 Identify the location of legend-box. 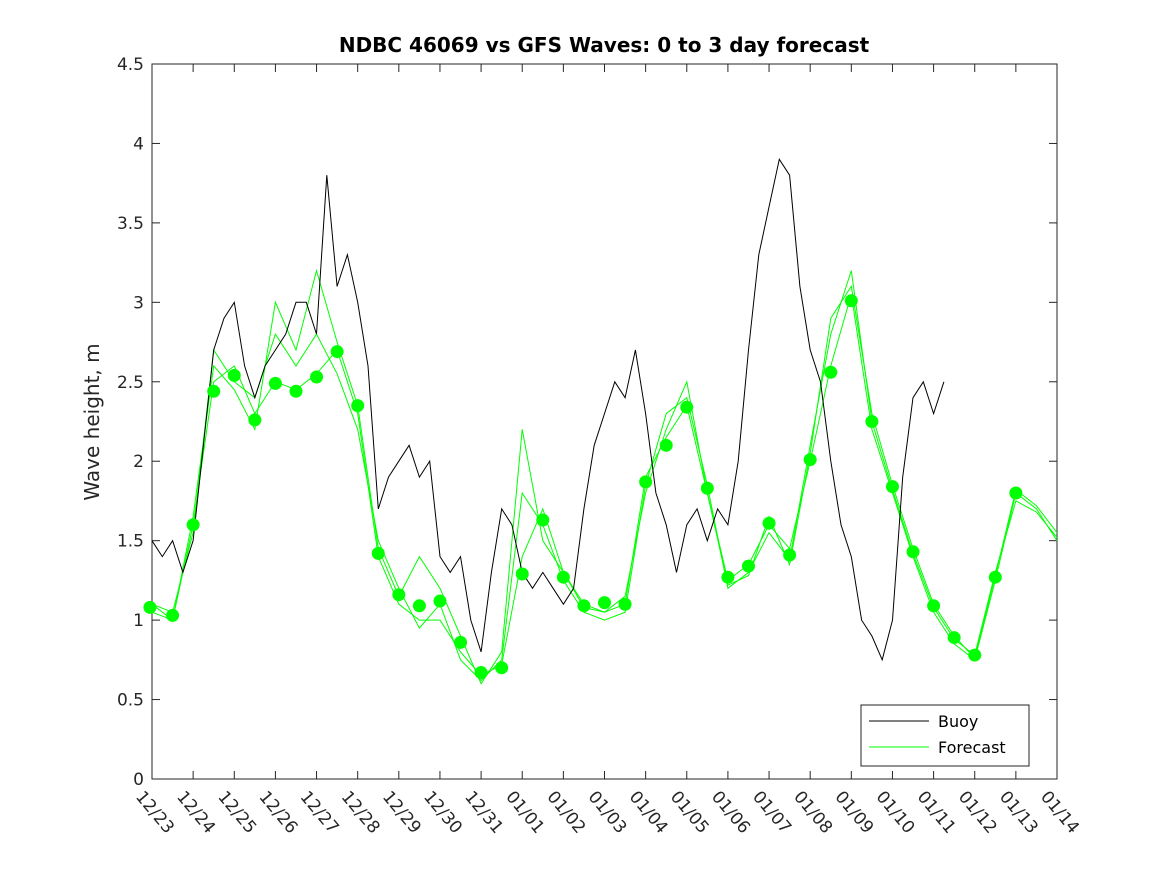
(945, 735).